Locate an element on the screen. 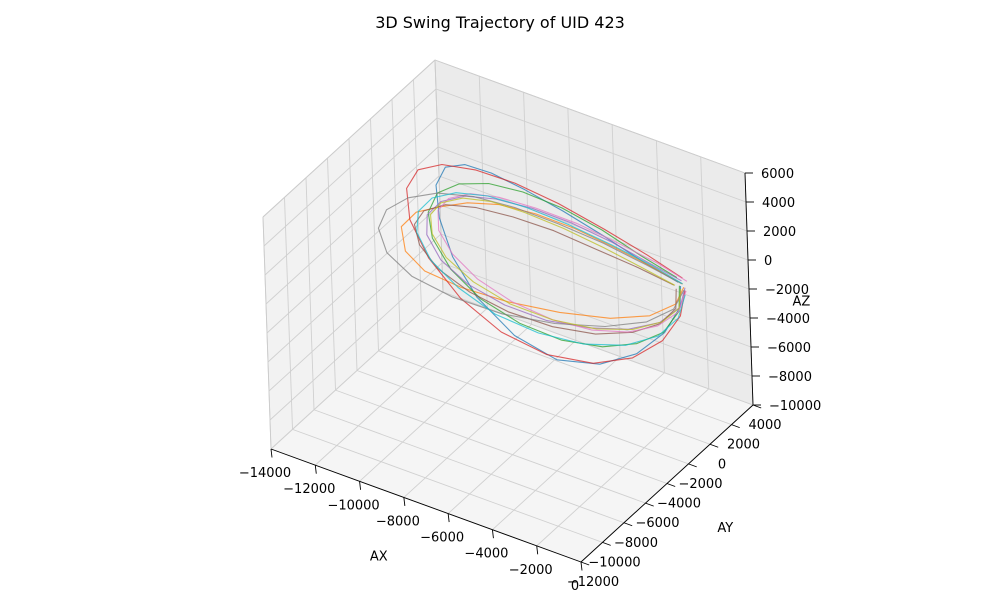 The width and height of the screenshot is (1000, 600). x-tick-label: −10000 is located at coordinates (353, 505).